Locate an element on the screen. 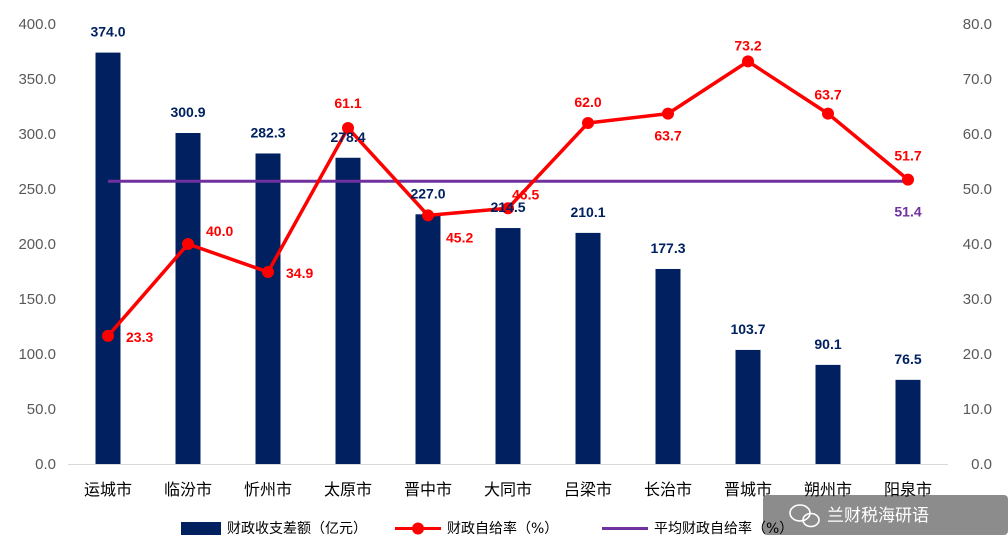 The image size is (1008, 559). rate-value-label: 51.7 is located at coordinates (907, 156).